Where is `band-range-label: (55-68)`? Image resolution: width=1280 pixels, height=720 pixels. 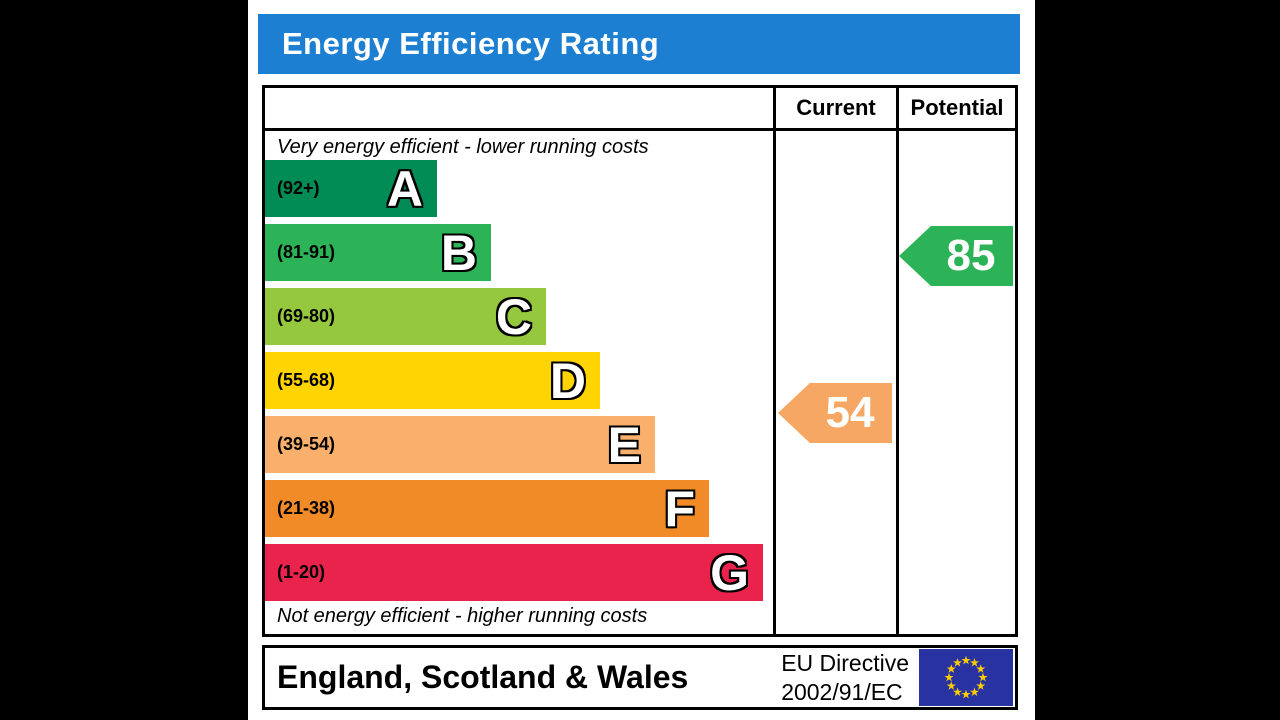
band-range-label: (55-68) is located at coordinates (306, 380).